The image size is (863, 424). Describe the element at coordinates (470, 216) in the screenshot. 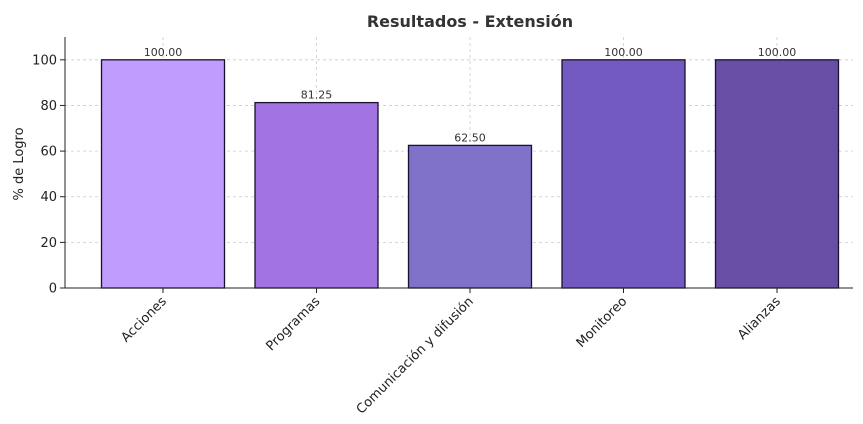

I see `bar-comunicaci-n-y-difusi-n` at that location.